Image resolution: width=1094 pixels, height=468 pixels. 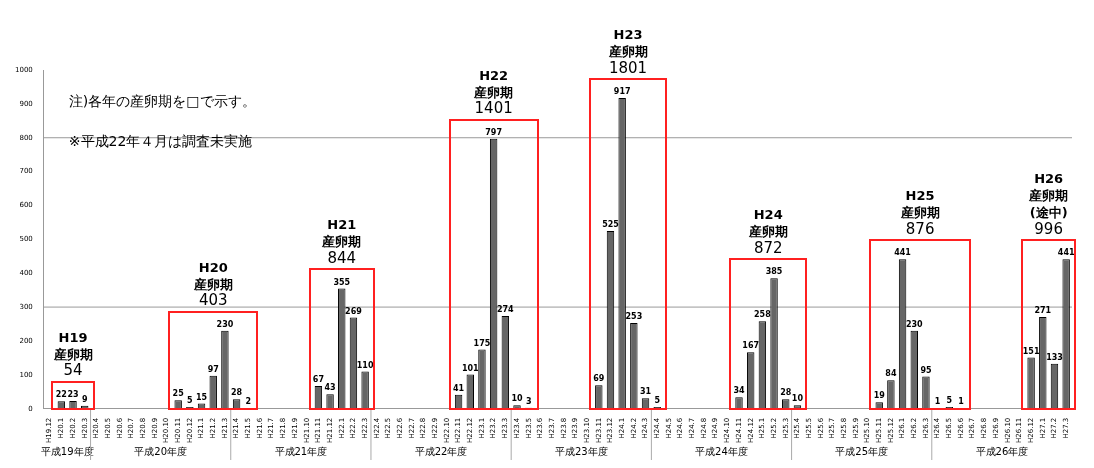 What do you see at coordinates (365, 365) in the screenshot?
I see `data-label: 110` at bounding box center [365, 365].